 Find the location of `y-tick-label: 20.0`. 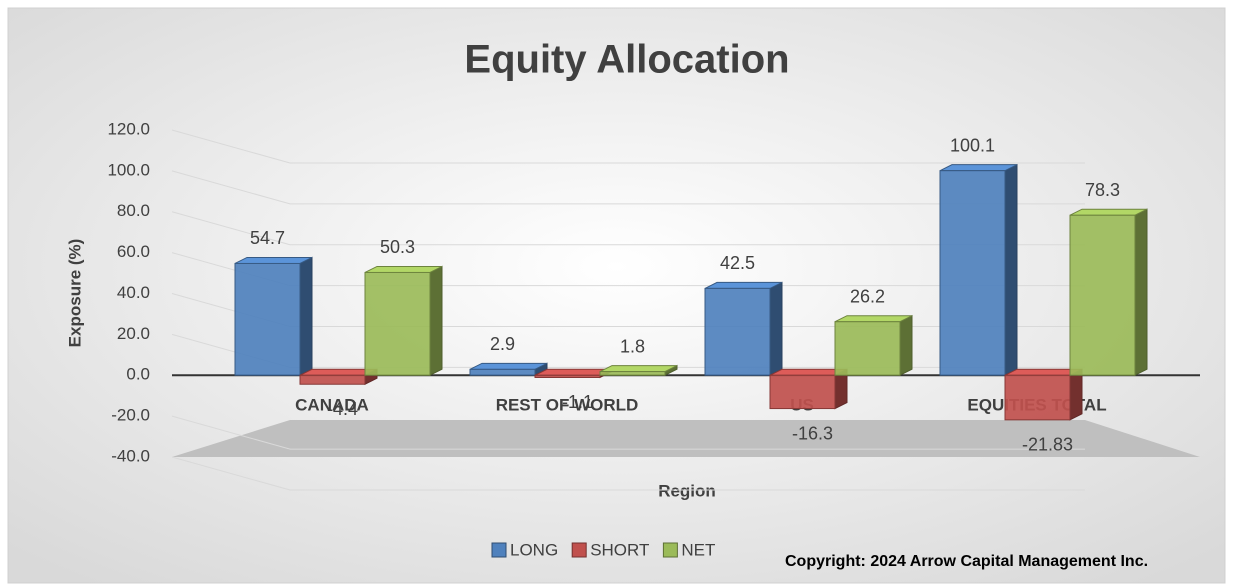

y-tick-label: 20.0 is located at coordinates (133, 333).